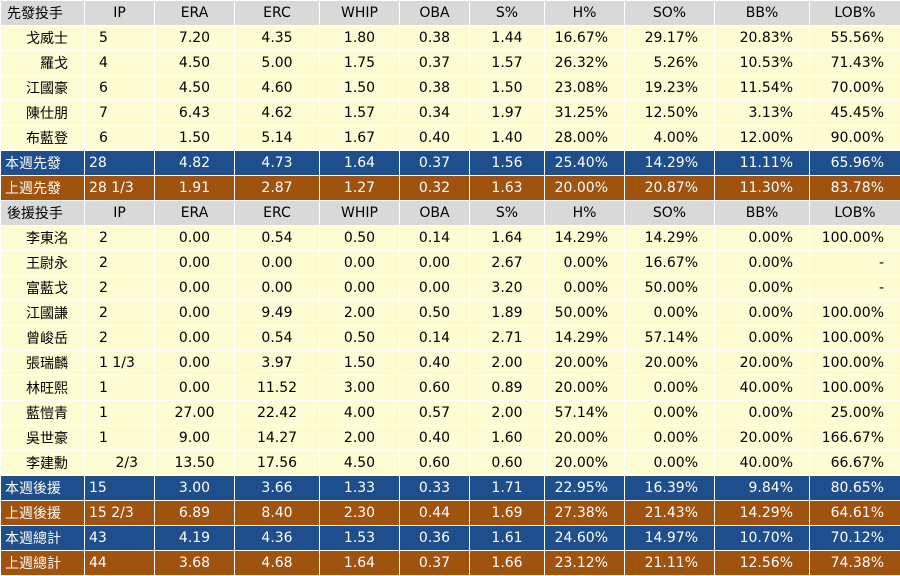  Describe the element at coordinates (435, 413) in the screenshot. I see `cell-oba: 0.57` at that location.